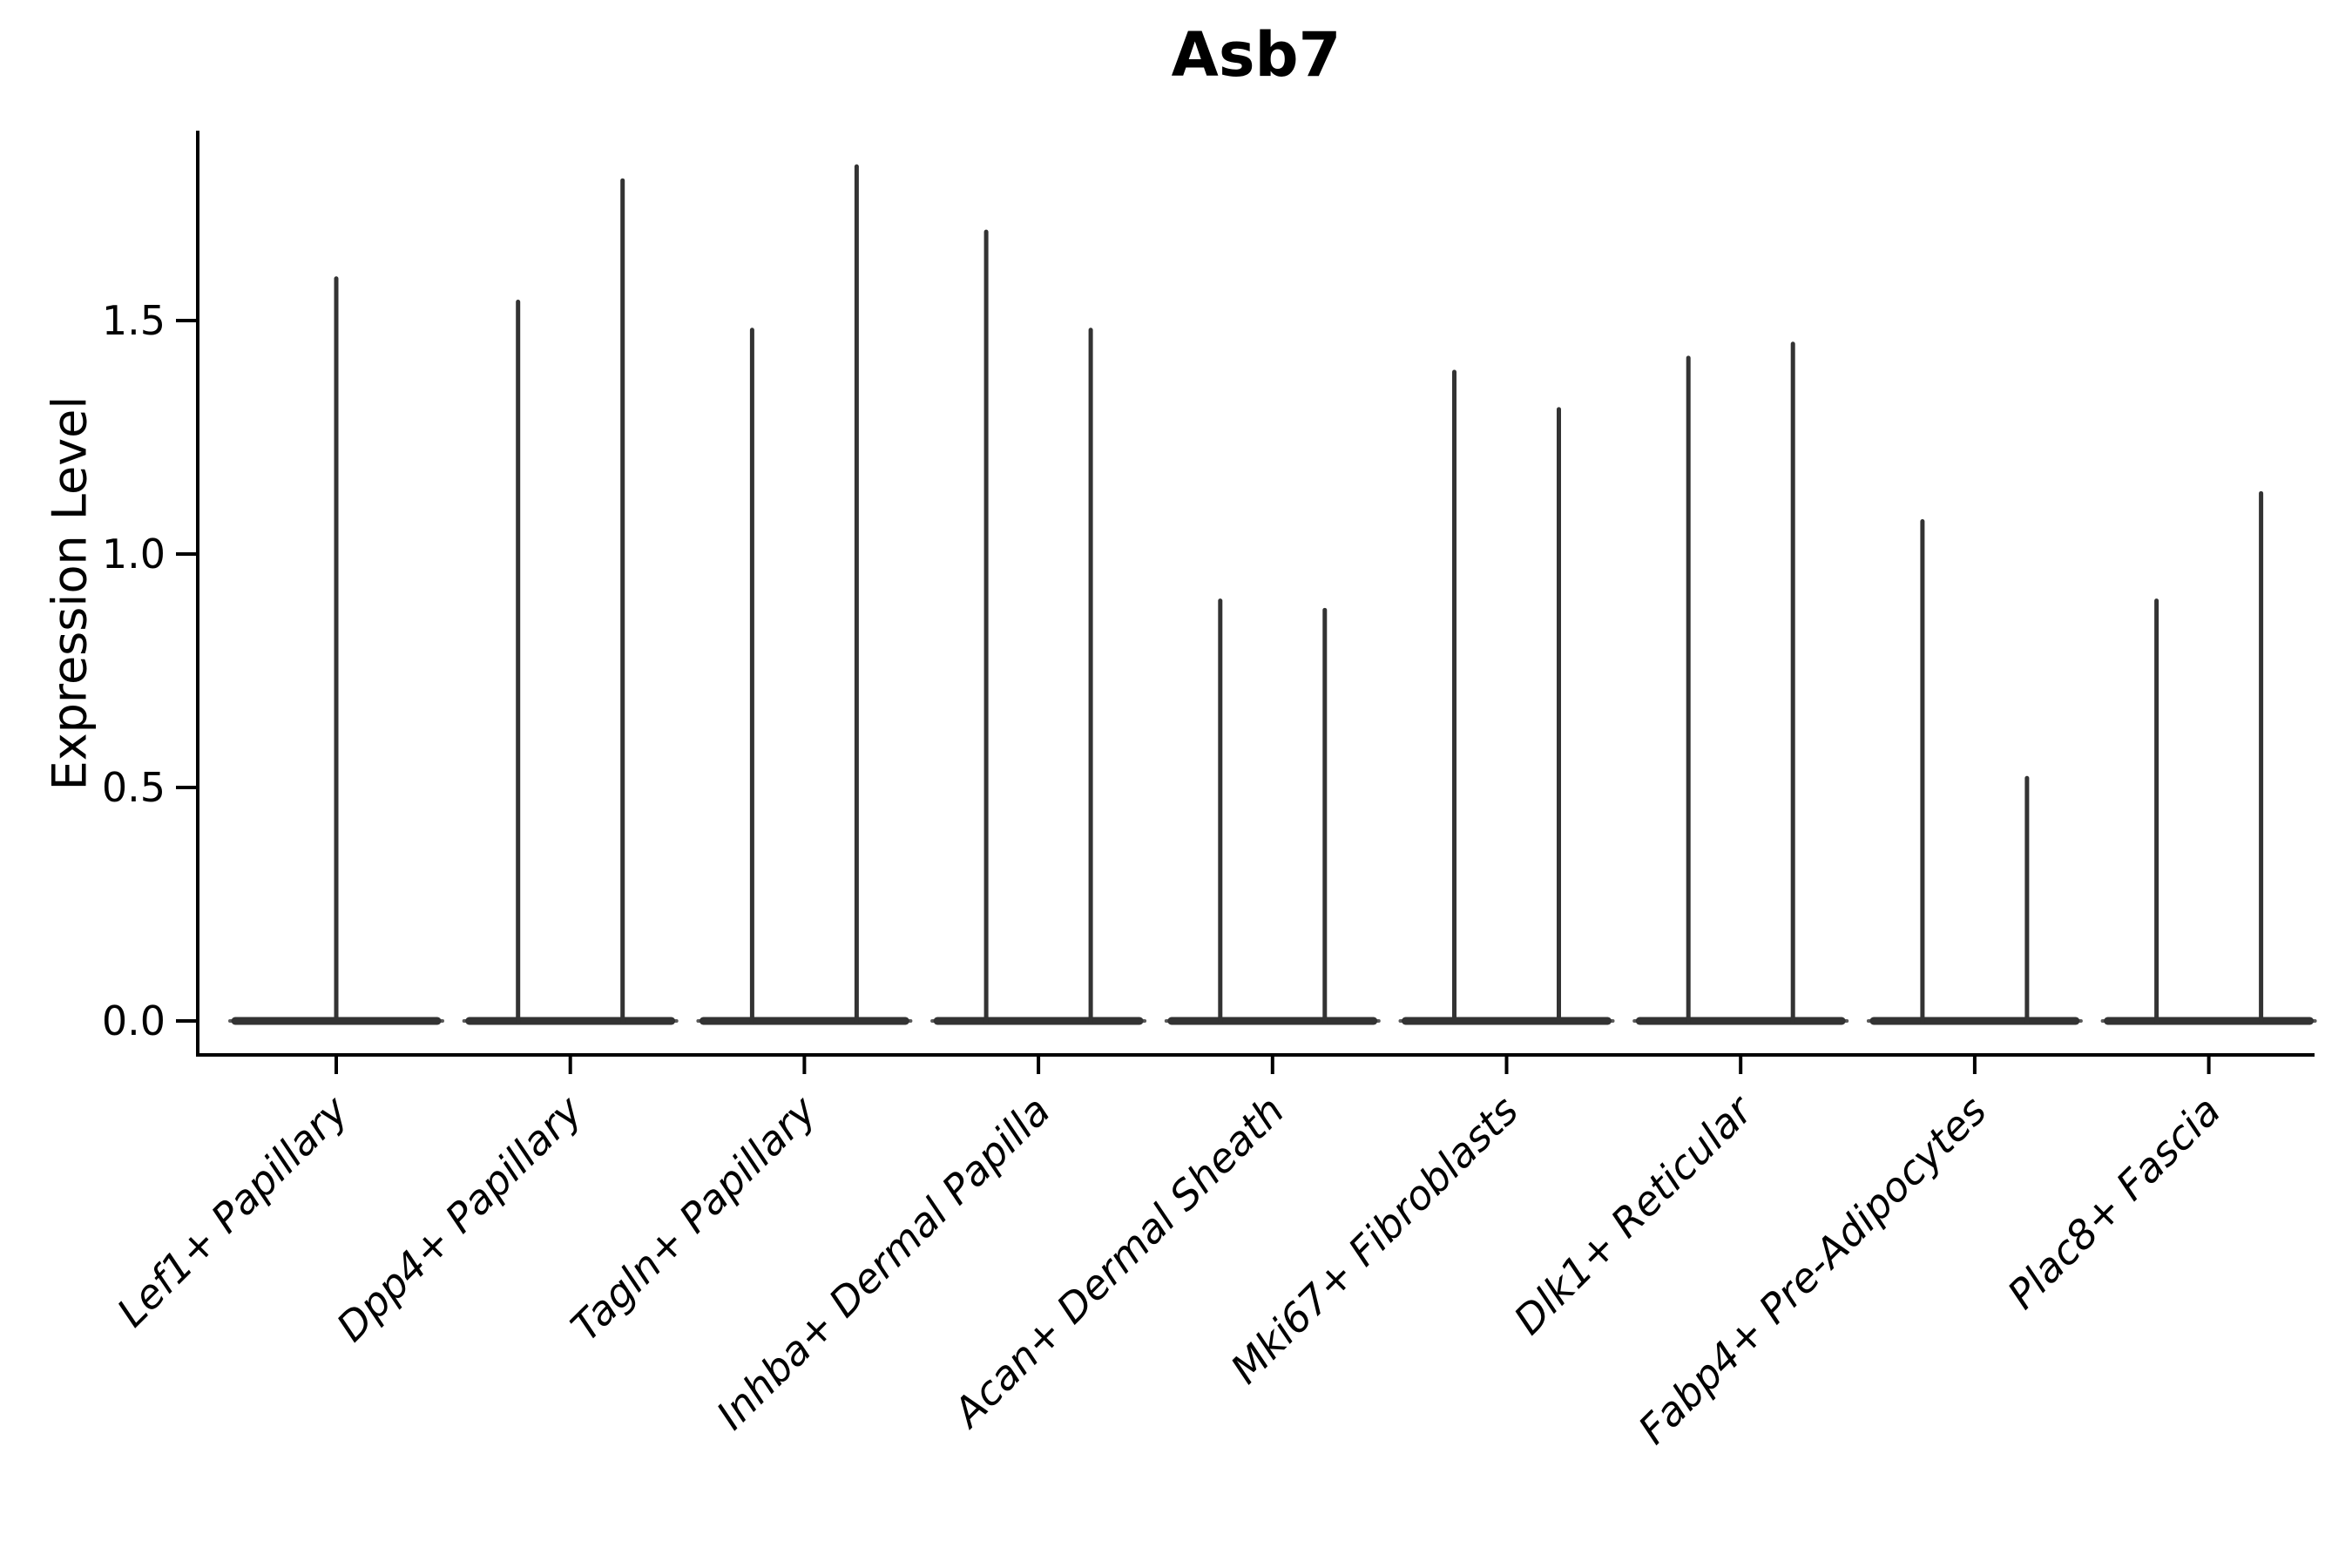  I want to click on x-category-label: Dlk1+ Reticular, so click(1634, 1214).